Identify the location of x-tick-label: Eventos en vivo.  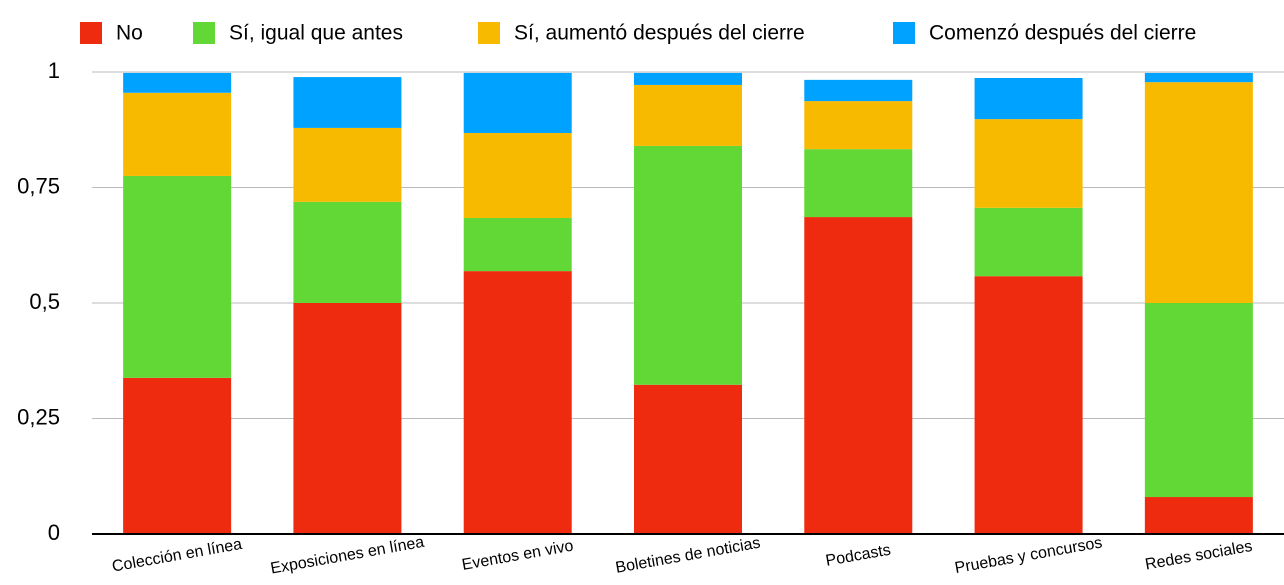
(518, 556).